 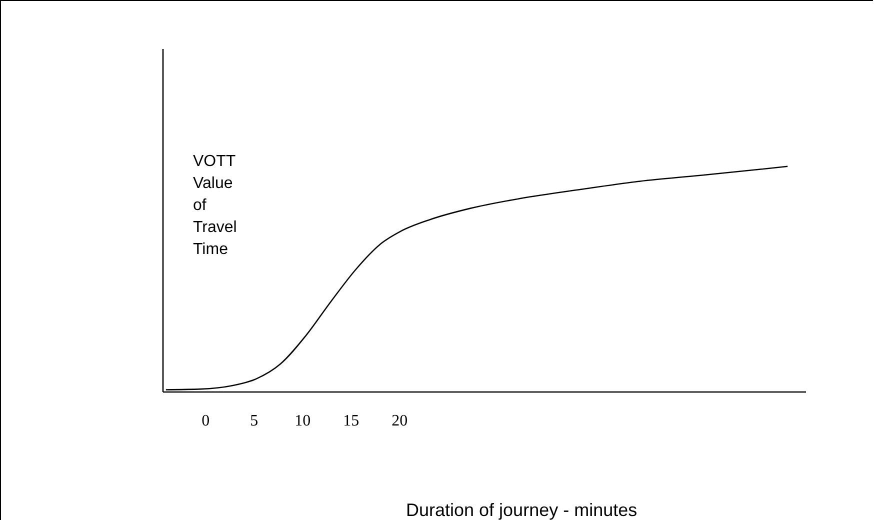 What do you see at coordinates (215, 206) in the screenshot?
I see `y-axis-title: VOTT Value of Travel Time` at bounding box center [215, 206].